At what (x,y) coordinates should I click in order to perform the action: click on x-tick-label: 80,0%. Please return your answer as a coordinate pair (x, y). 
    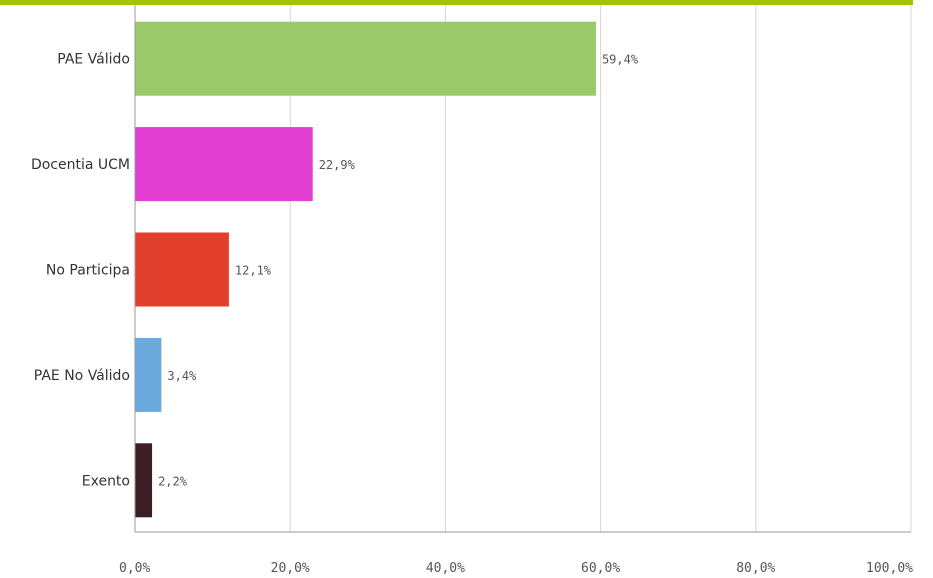
    Looking at the image, I should click on (755, 568).